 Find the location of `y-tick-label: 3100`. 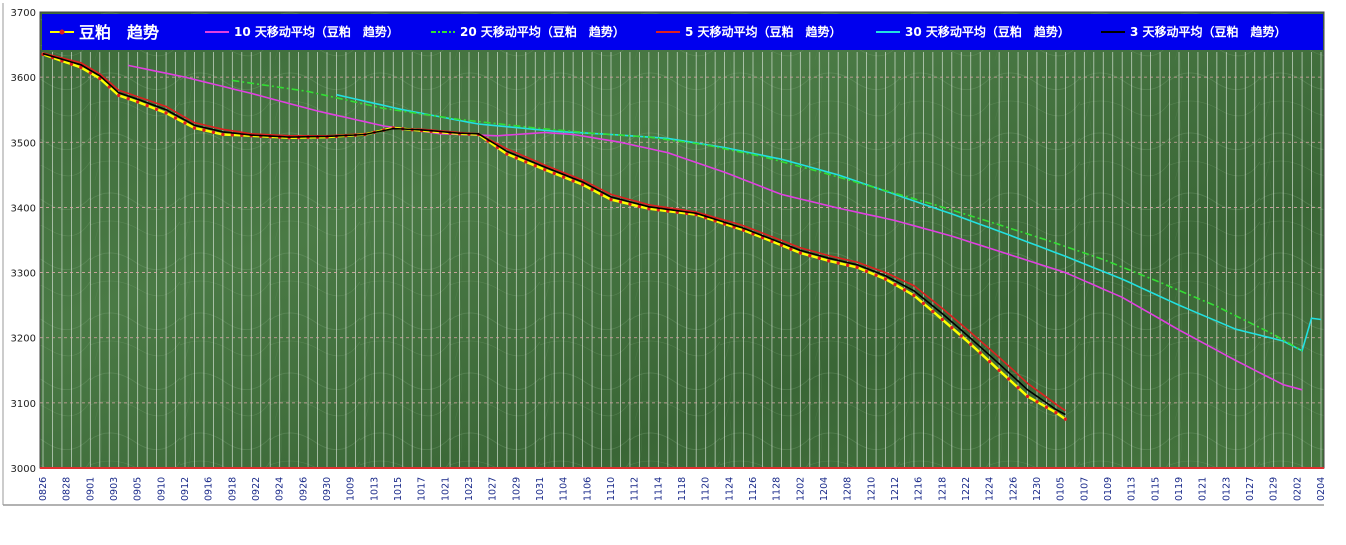

y-tick-label: 3100 is located at coordinates (23, 404).